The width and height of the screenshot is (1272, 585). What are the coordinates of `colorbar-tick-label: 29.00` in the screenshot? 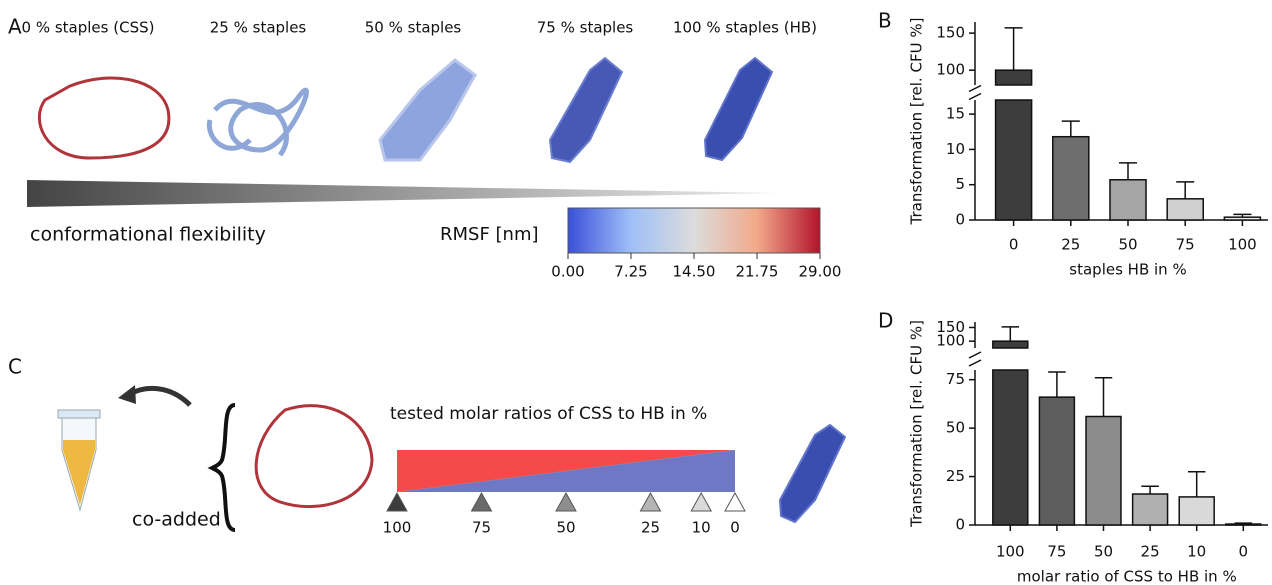 It's located at (820, 272).